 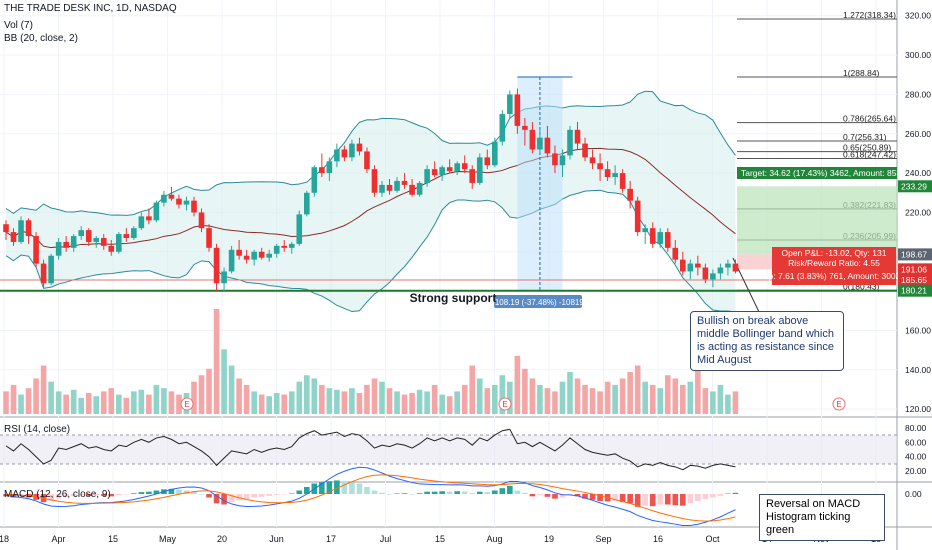 I want to click on target-zone, so click(x=817, y=220).